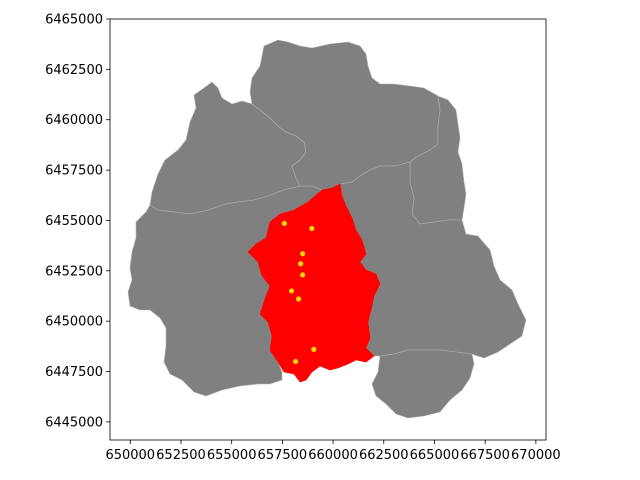 The height and width of the screenshot is (480, 640). I want to click on x-tick-label: 650000, so click(130, 455).